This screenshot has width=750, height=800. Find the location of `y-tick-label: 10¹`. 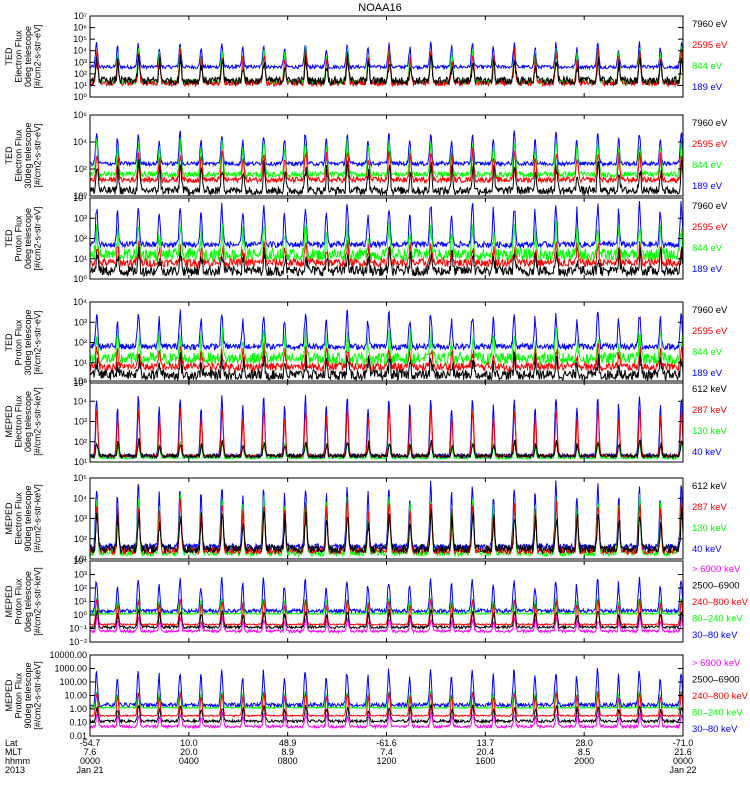

y-tick-label: 10¹ is located at coordinates (80, 259).